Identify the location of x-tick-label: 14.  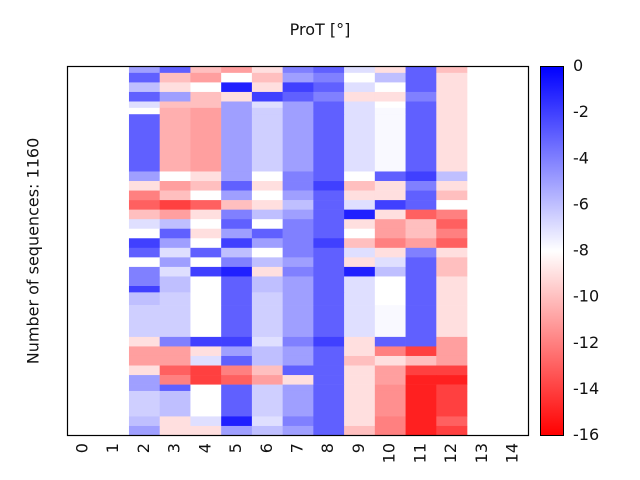
(512, 453).